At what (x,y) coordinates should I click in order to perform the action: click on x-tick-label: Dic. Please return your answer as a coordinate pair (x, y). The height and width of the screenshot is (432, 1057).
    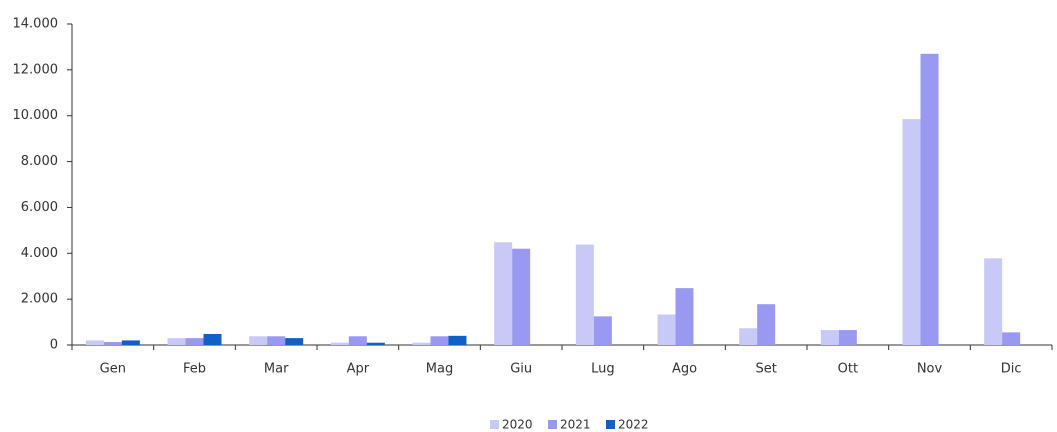
    Looking at the image, I should click on (1011, 369).